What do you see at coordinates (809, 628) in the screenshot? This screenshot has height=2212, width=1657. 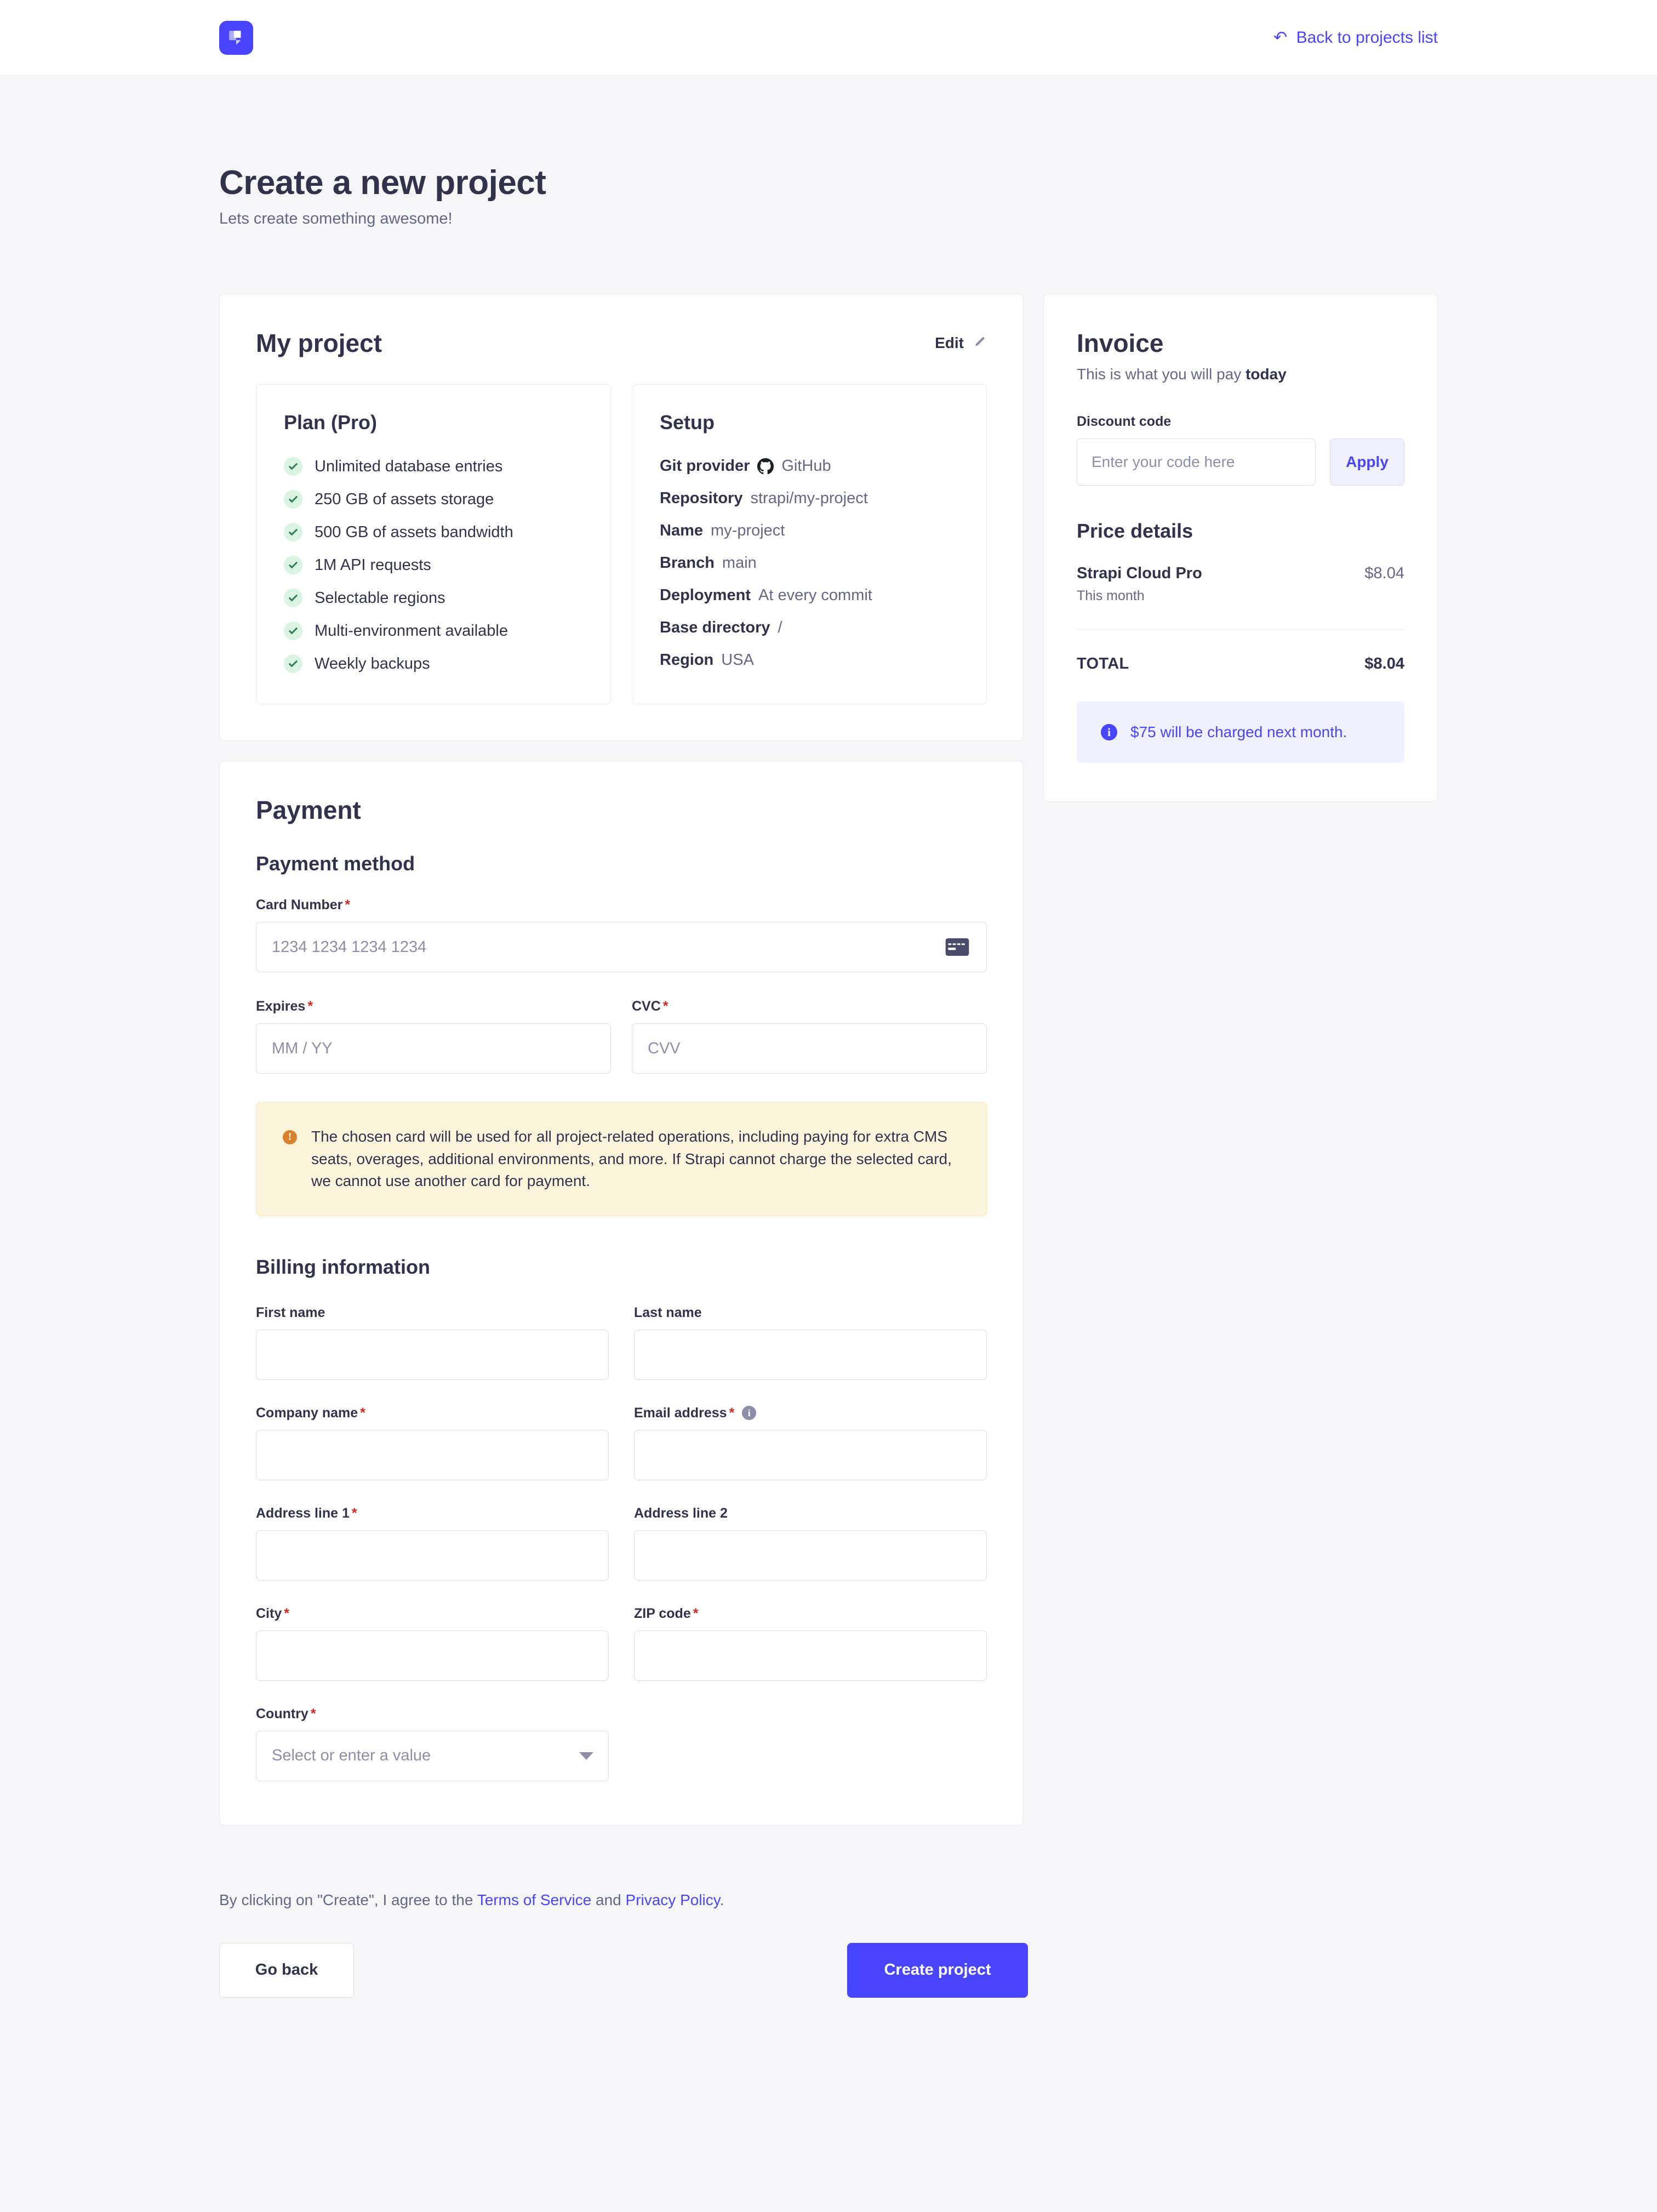 I see `list-item: Base directory /` at bounding box center [809, 628].